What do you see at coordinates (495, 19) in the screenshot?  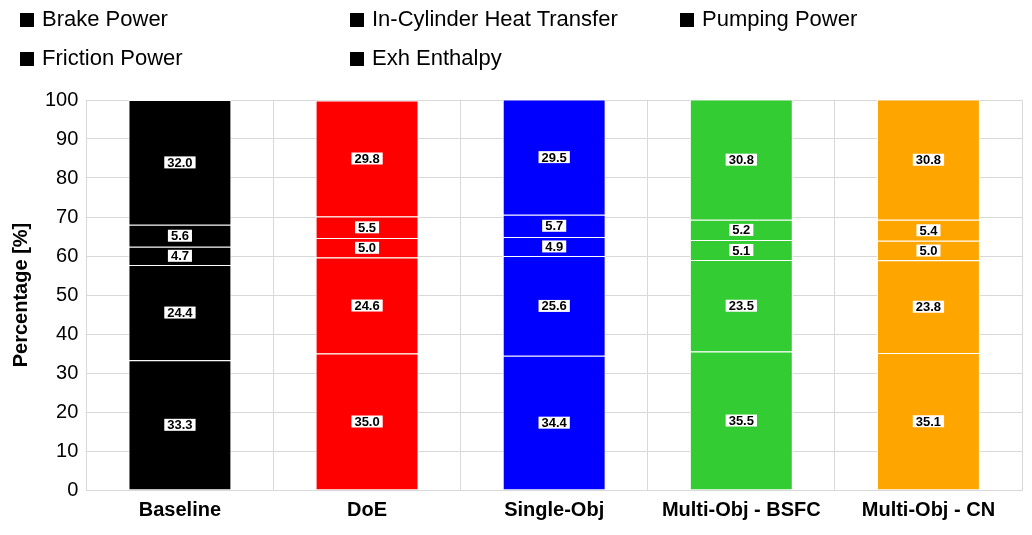 I see `legend-label: In-Cylinder Heat Transfer` at bounding box center [495, 19].